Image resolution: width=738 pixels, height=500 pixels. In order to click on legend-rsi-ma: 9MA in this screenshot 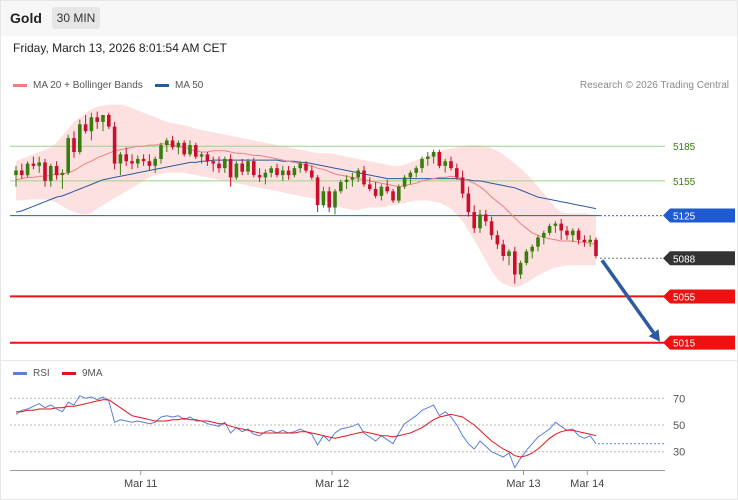, I will do `click(82, 373)`.